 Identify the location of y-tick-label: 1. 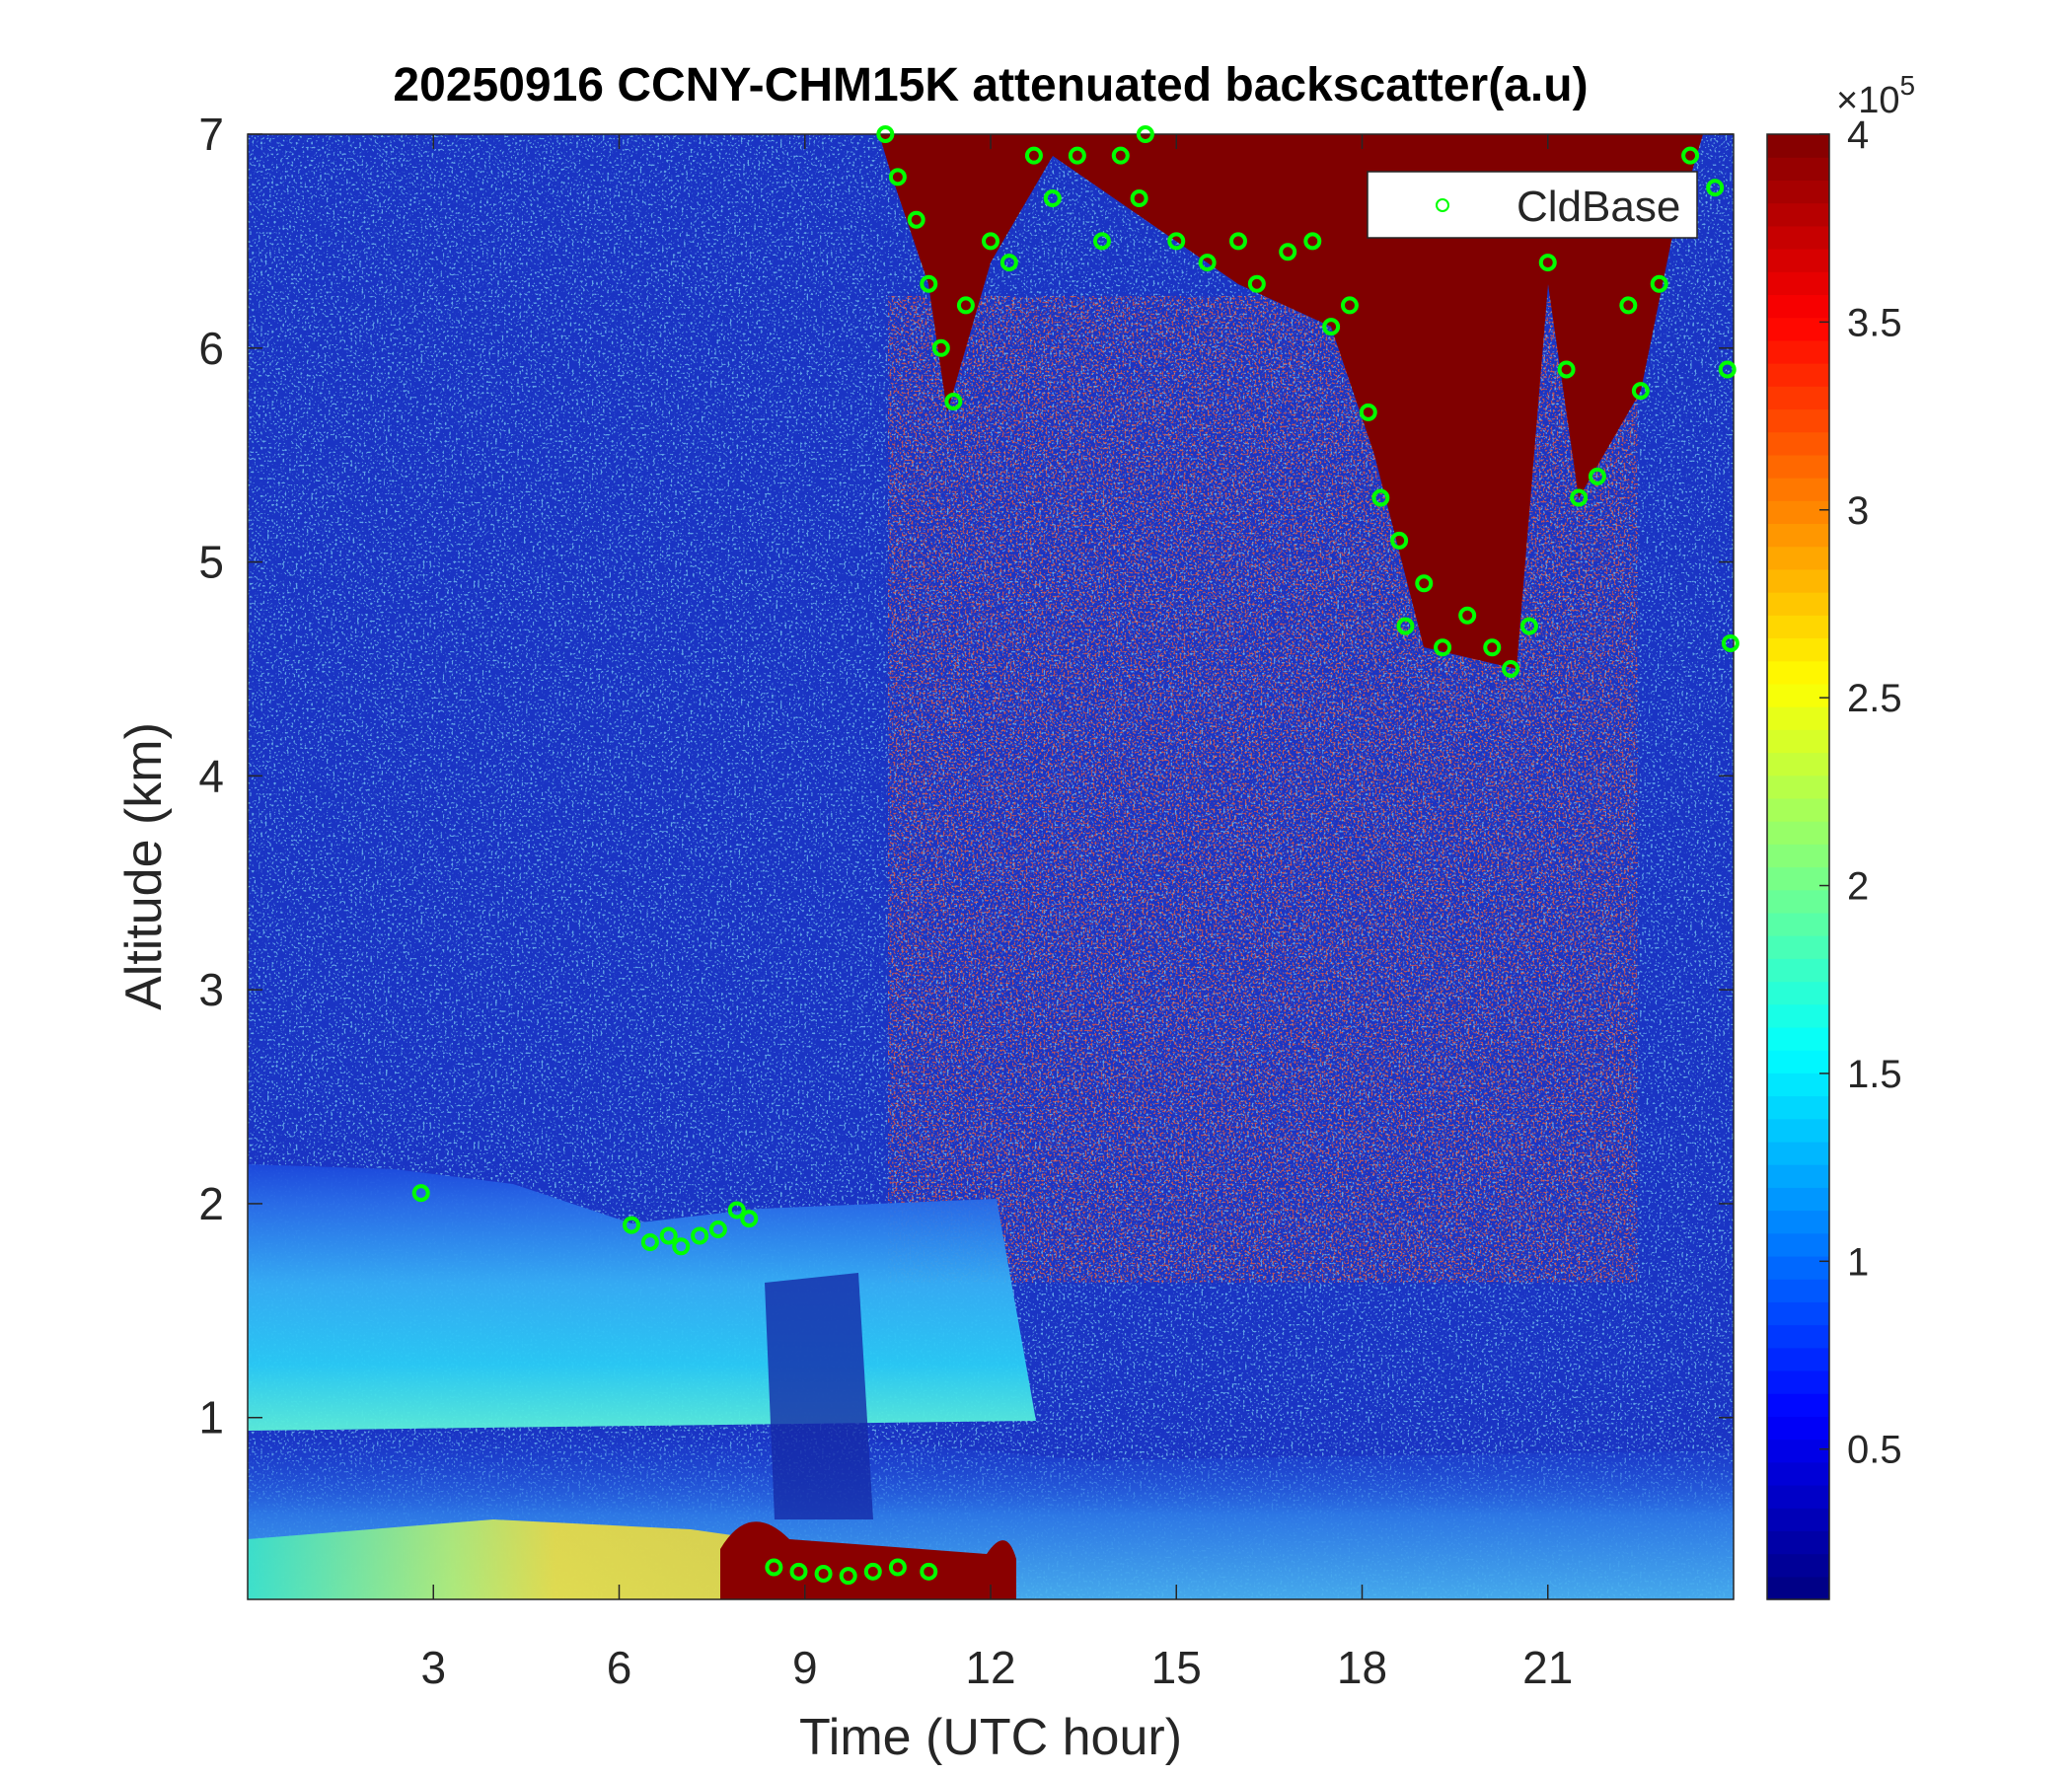
(211, 1417).